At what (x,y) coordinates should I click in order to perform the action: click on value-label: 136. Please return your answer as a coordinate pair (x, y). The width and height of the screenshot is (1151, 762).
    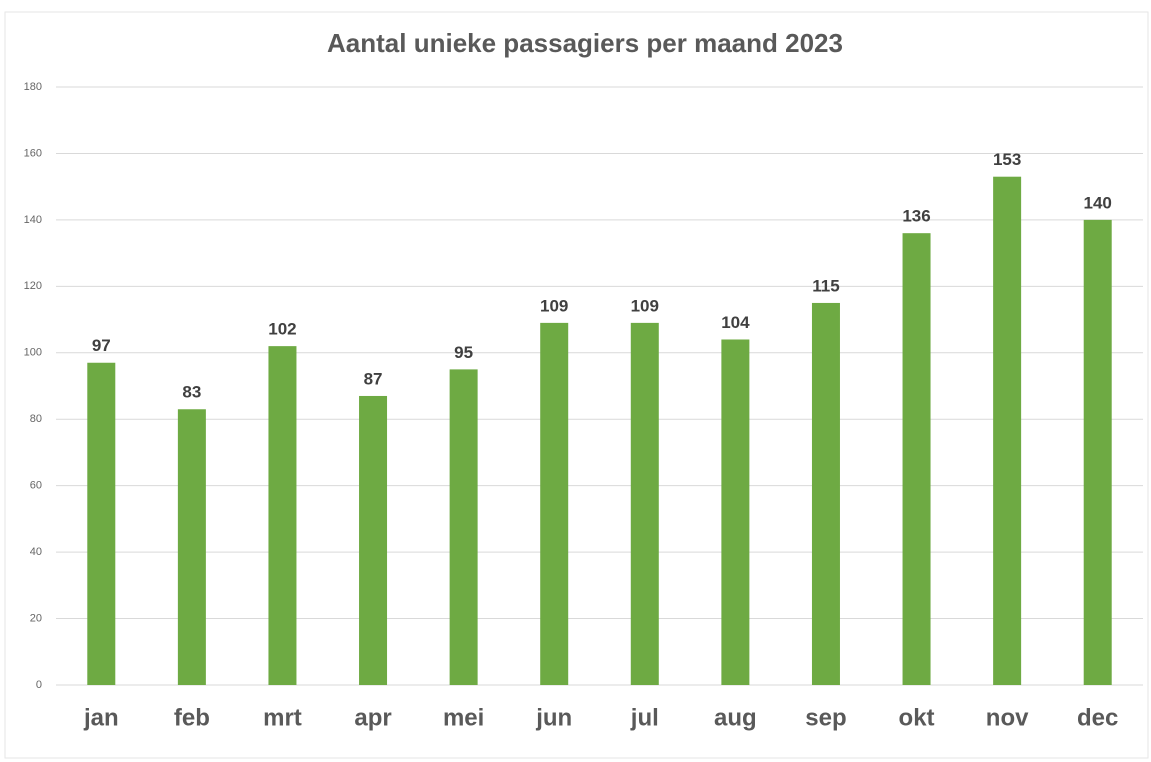
    Looking at the image, I should click on (916, 216).